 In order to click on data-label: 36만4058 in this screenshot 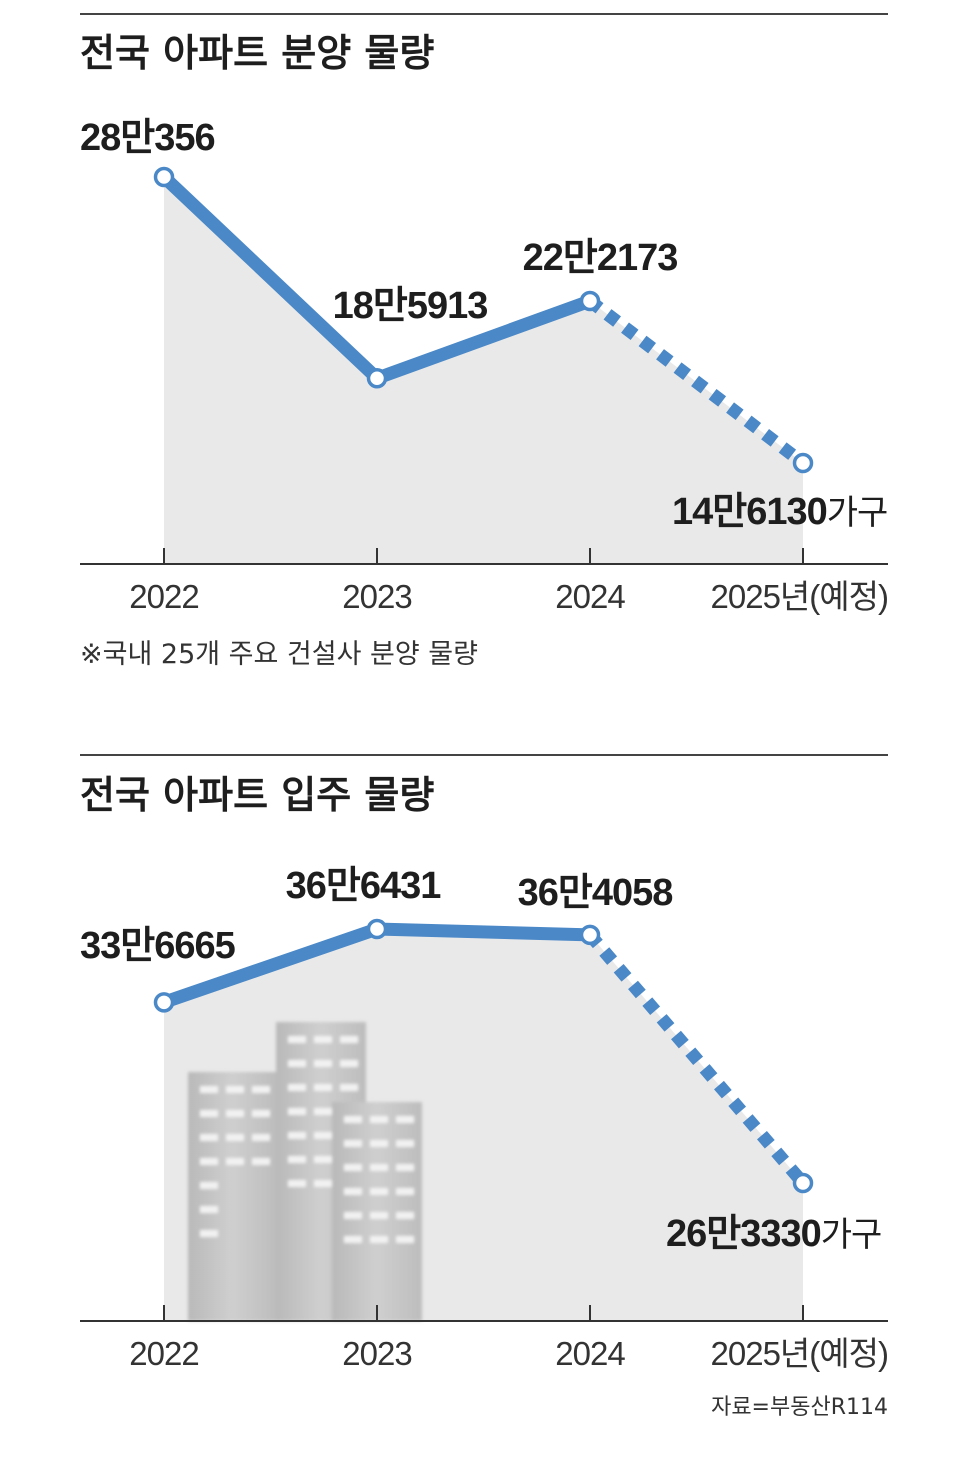, I will do `click(595, 893)`.